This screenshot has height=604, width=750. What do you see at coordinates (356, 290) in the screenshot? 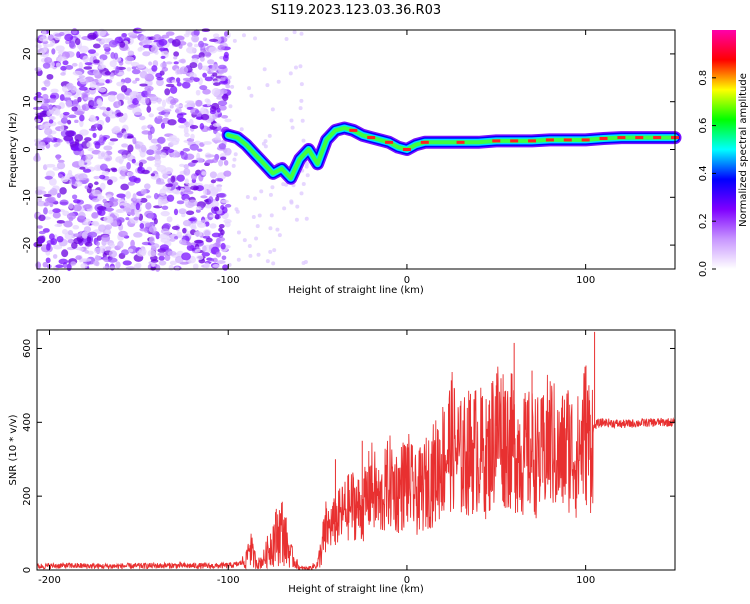
I see `spectrogram-x-axis-label: Height of straight line (km)` at bounding box center [356, 290].